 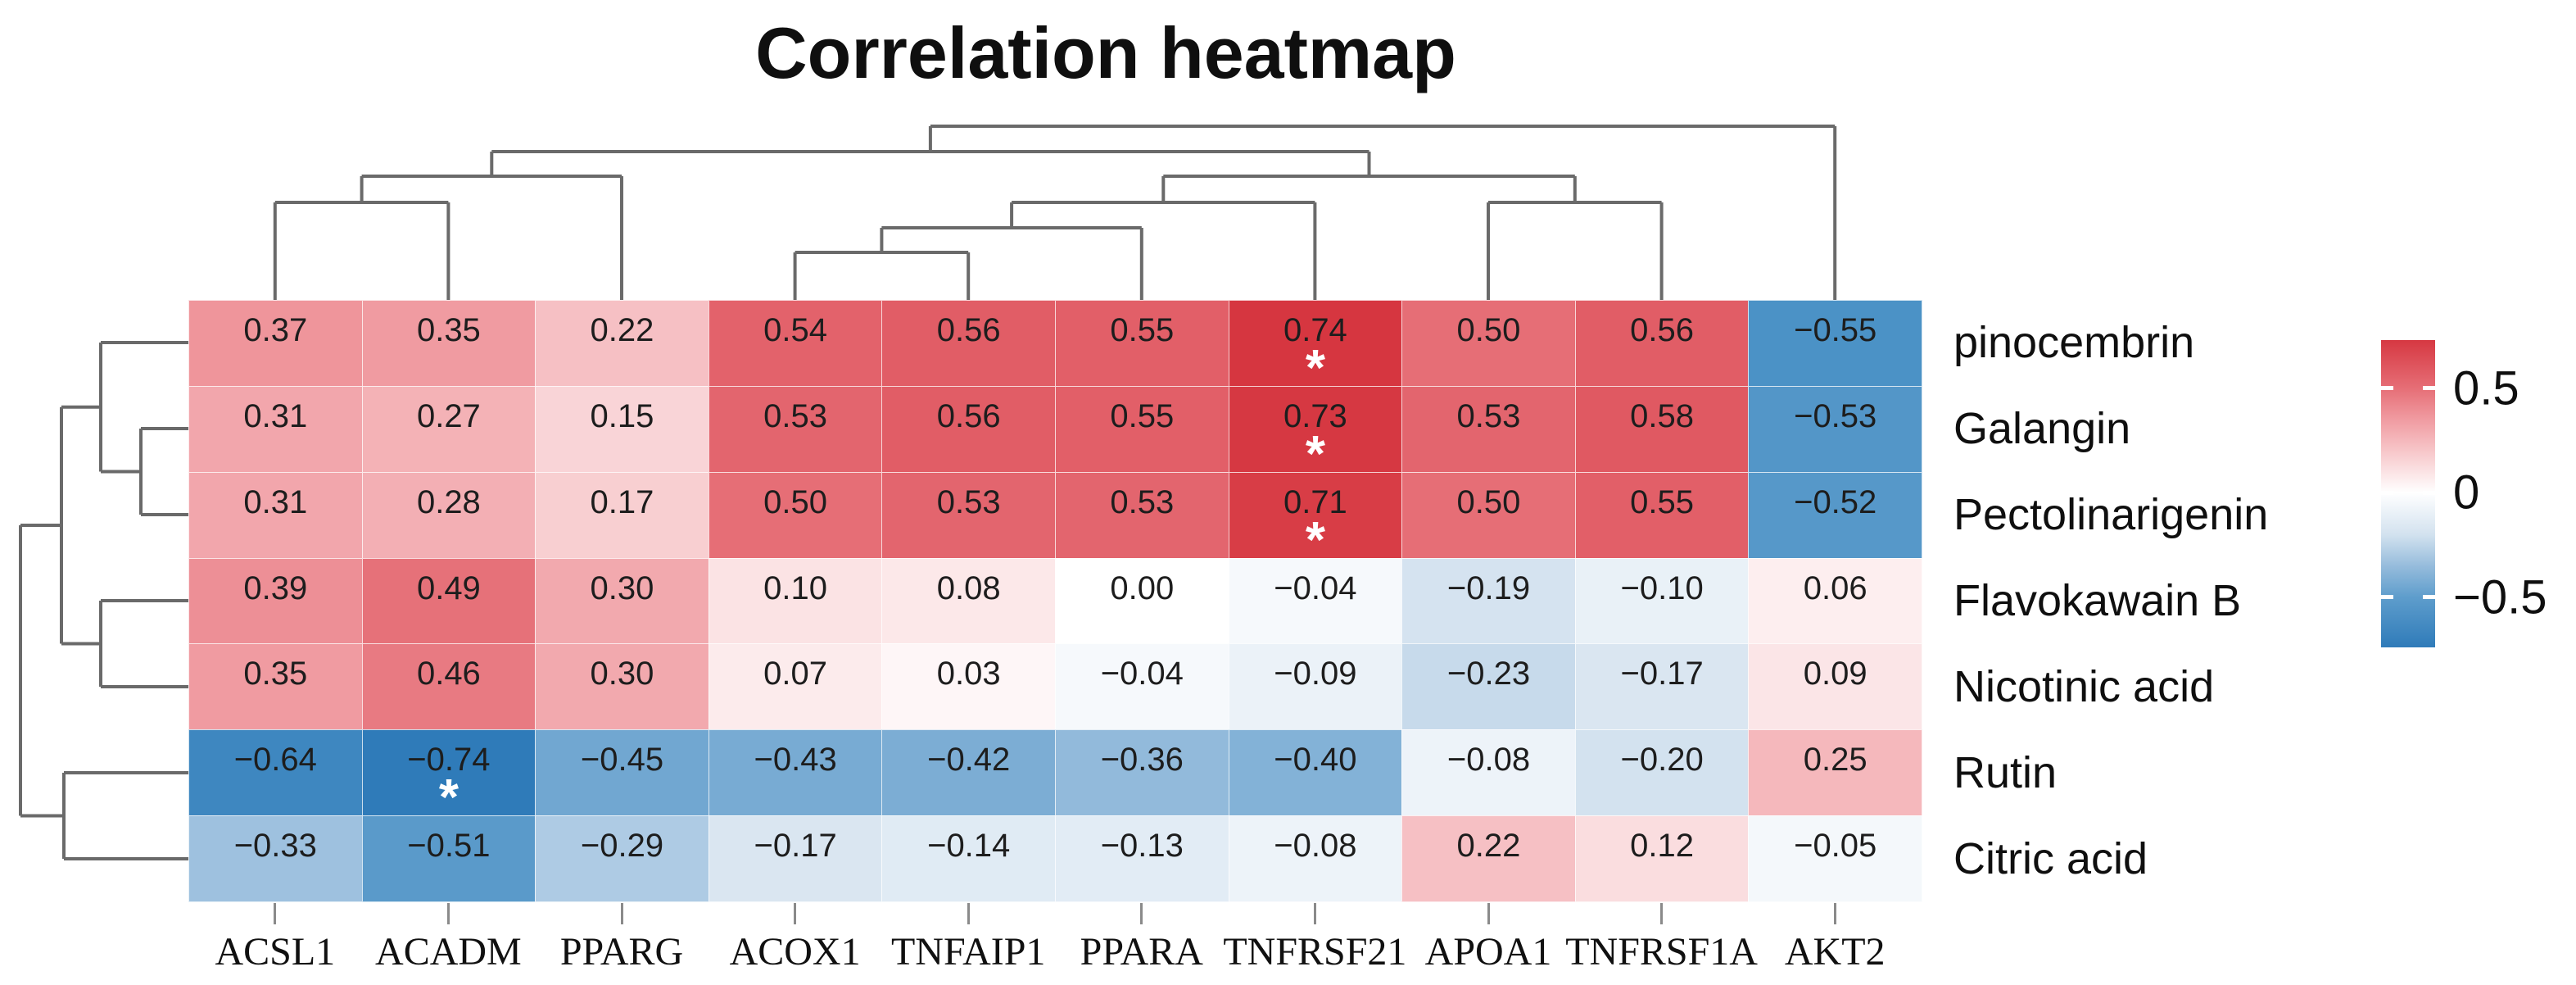 What do you see at coordinates (622, 847) in the screenshot?
I see `cell-value: −0.29` at bounding box center [622, 847].